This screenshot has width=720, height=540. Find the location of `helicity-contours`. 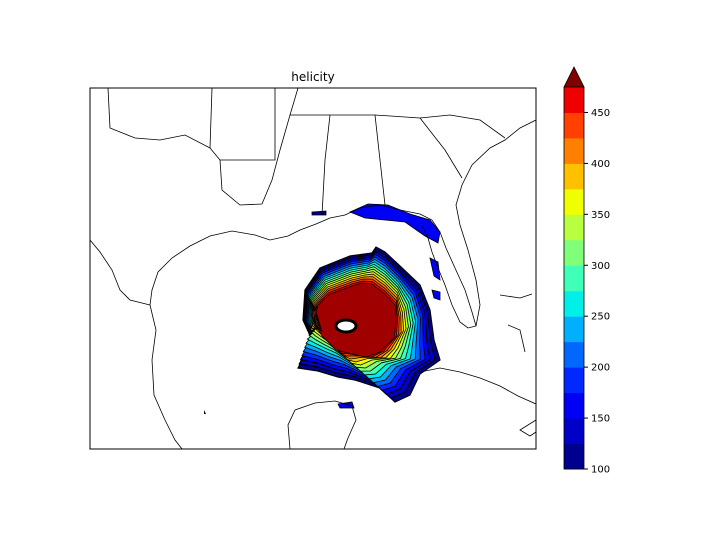

helicity-contours is located at coordinates (369, 324).